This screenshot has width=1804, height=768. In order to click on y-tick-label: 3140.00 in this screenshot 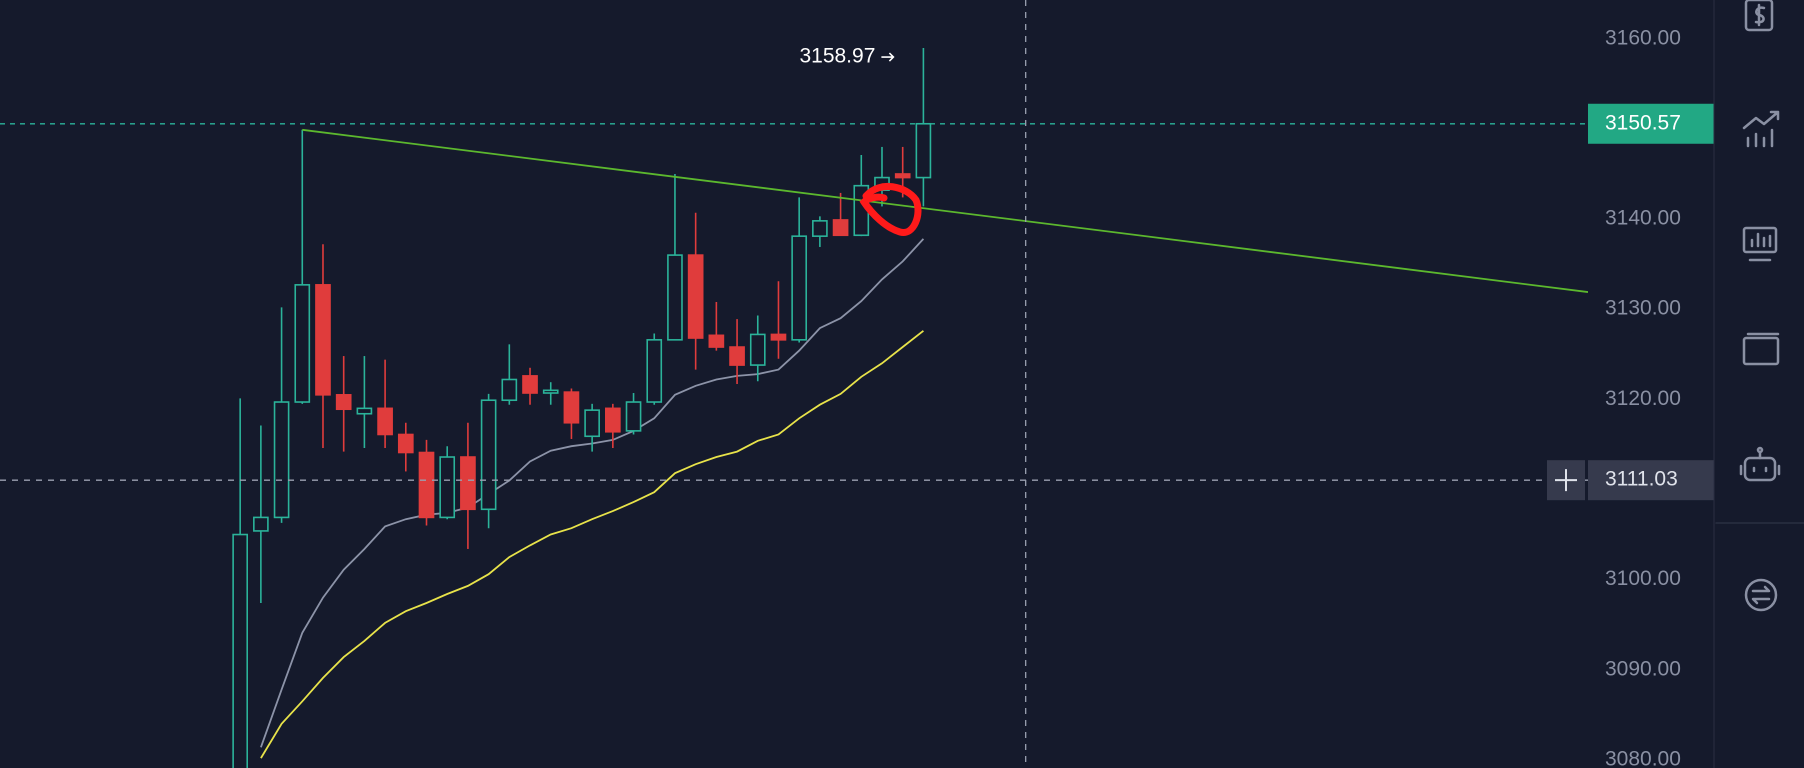, I will do `click(1643, 218)`.